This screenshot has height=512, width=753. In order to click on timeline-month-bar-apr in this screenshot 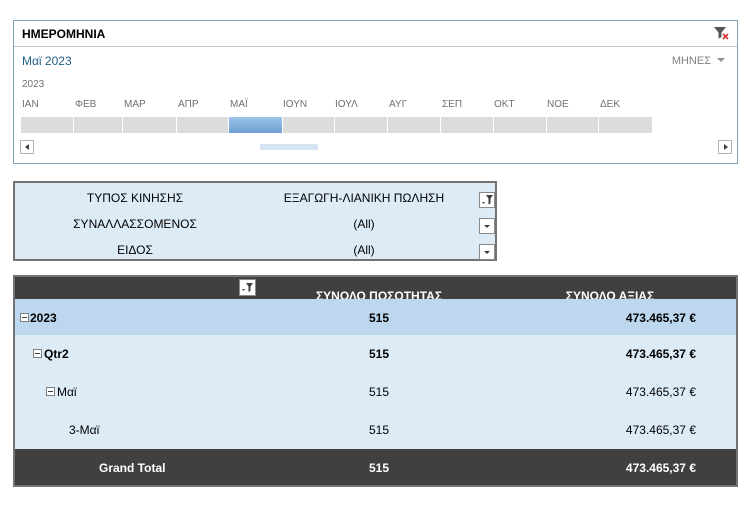, I will do `click(202, 125)`.